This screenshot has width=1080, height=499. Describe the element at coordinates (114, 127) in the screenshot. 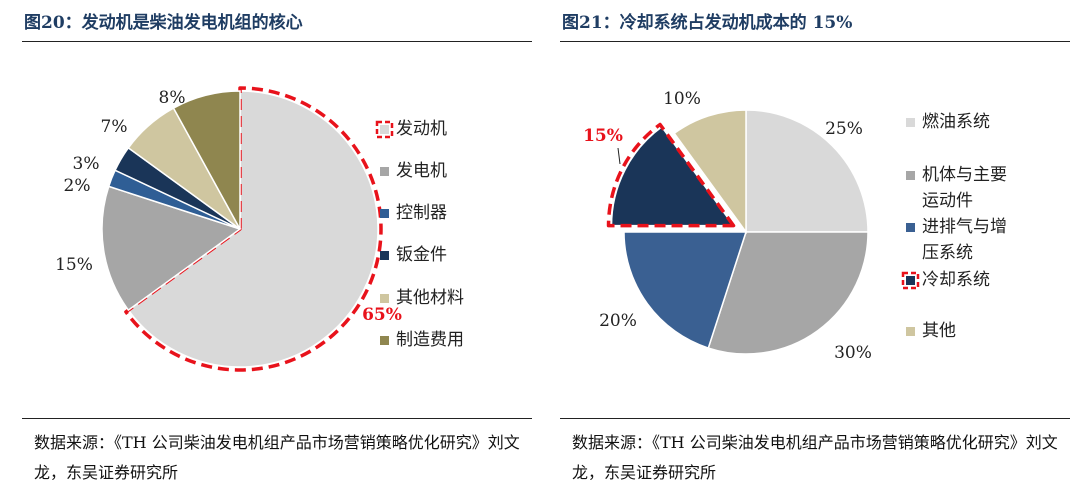

I see `slice-value-label: 7%` at that location.